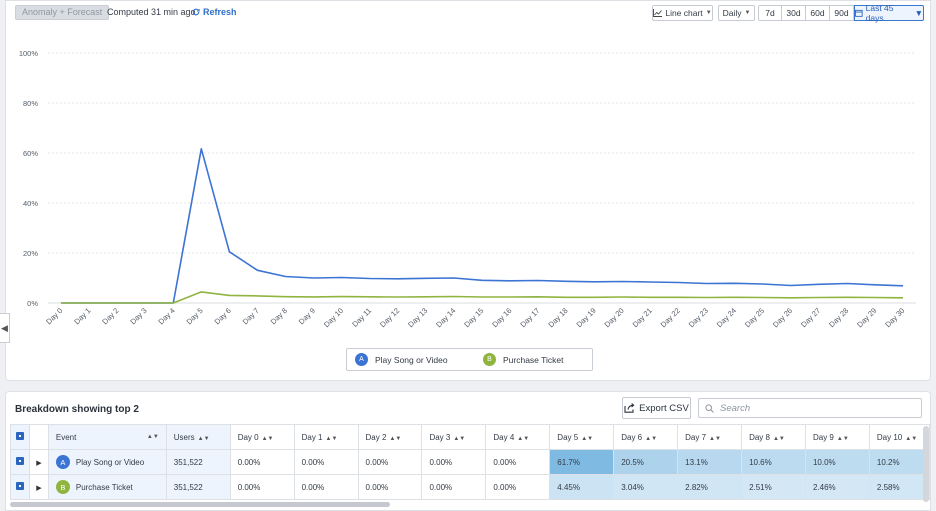 The height and width of the screenshot is (511, 936). Describe the element at coordinates (698, 317) in the screenshot. I see `x-tick-label: Day 23` at that location.